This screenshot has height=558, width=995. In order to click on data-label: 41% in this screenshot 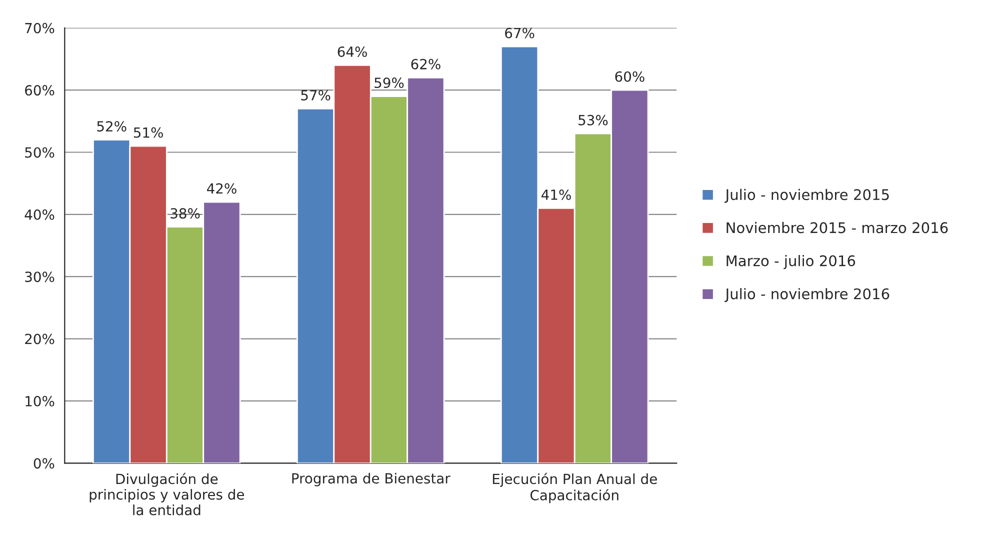, I will do `click(556, 194)`.